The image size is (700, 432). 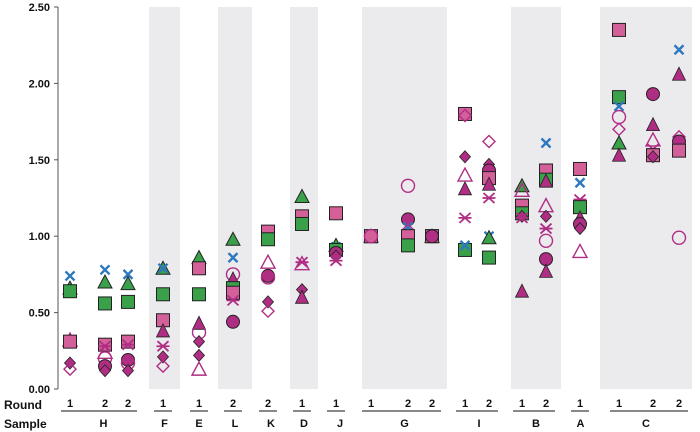 What do you see at coordinates (404, 424) in the screenshot?
I see `sample-label-G: G` at bounding box center [404, 424].